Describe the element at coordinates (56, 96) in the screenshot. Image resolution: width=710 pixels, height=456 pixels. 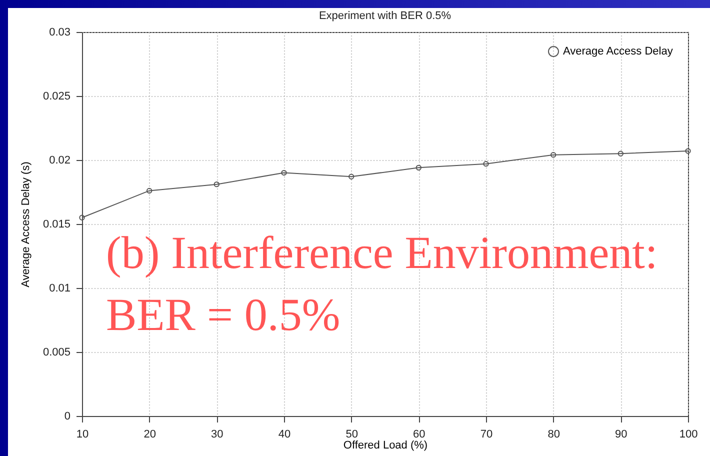
I see `y-tick-label: 0.025` at that location.